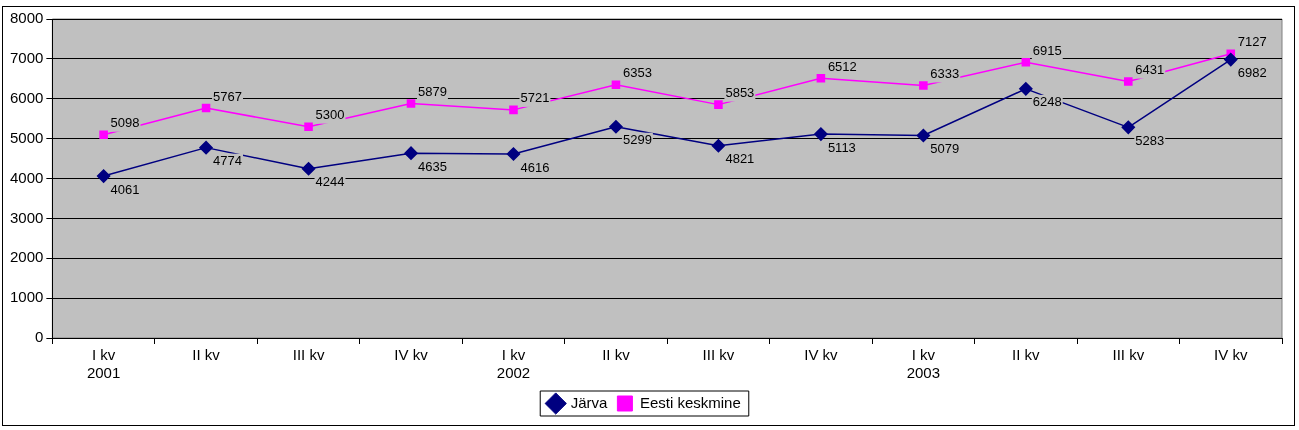  What do you see at coordinates (637, 140) in the screenshot?
I see `data-label: 5299` at bounding box center [637, 140].